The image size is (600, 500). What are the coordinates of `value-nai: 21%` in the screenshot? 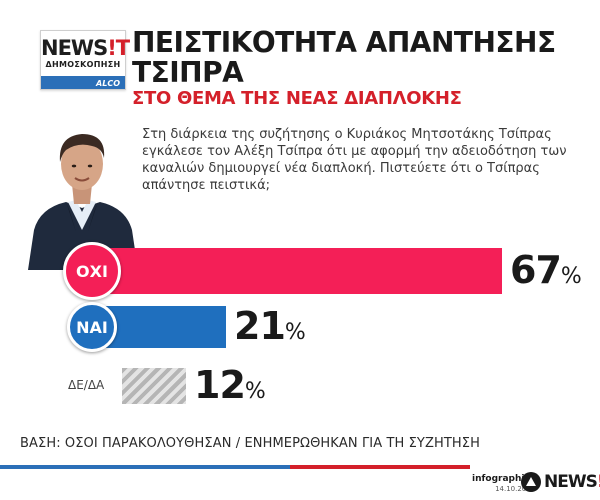 It's located at (270, 326).